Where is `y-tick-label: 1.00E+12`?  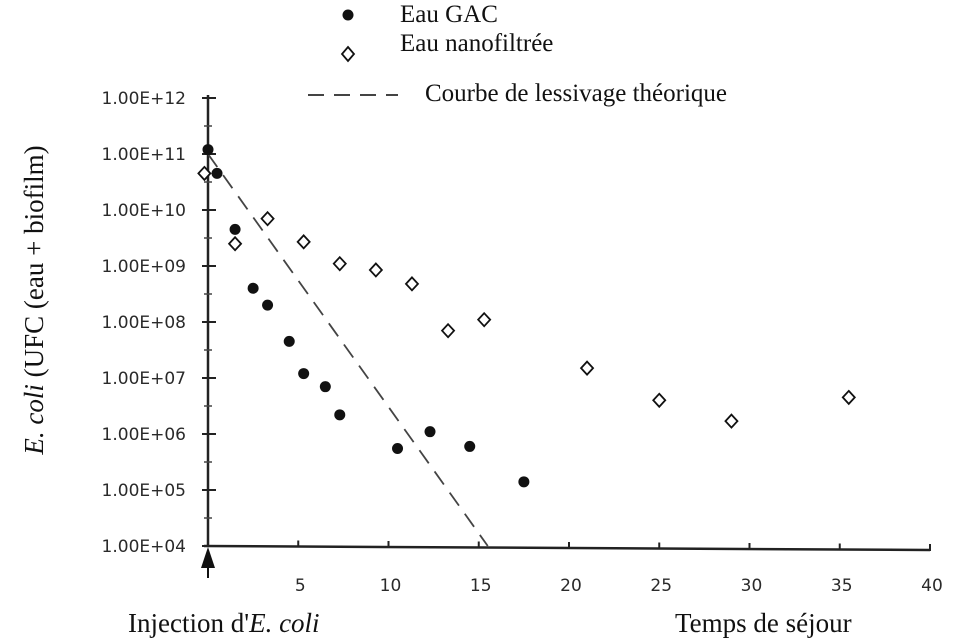 y-tick-label: 1.00E+12 is located at coordinates (144, 99).